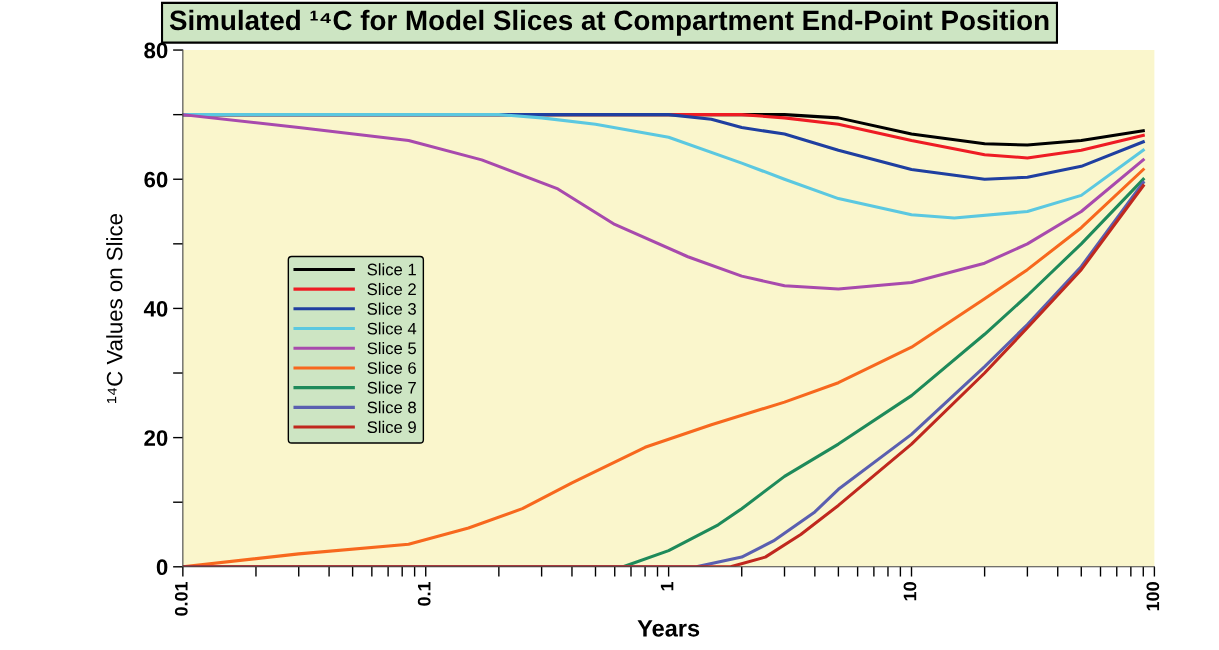  What do you see at coordinates (156, 438) in the screenshot?
I see `y-tick-label: 20` at bounding box center [156, 438].